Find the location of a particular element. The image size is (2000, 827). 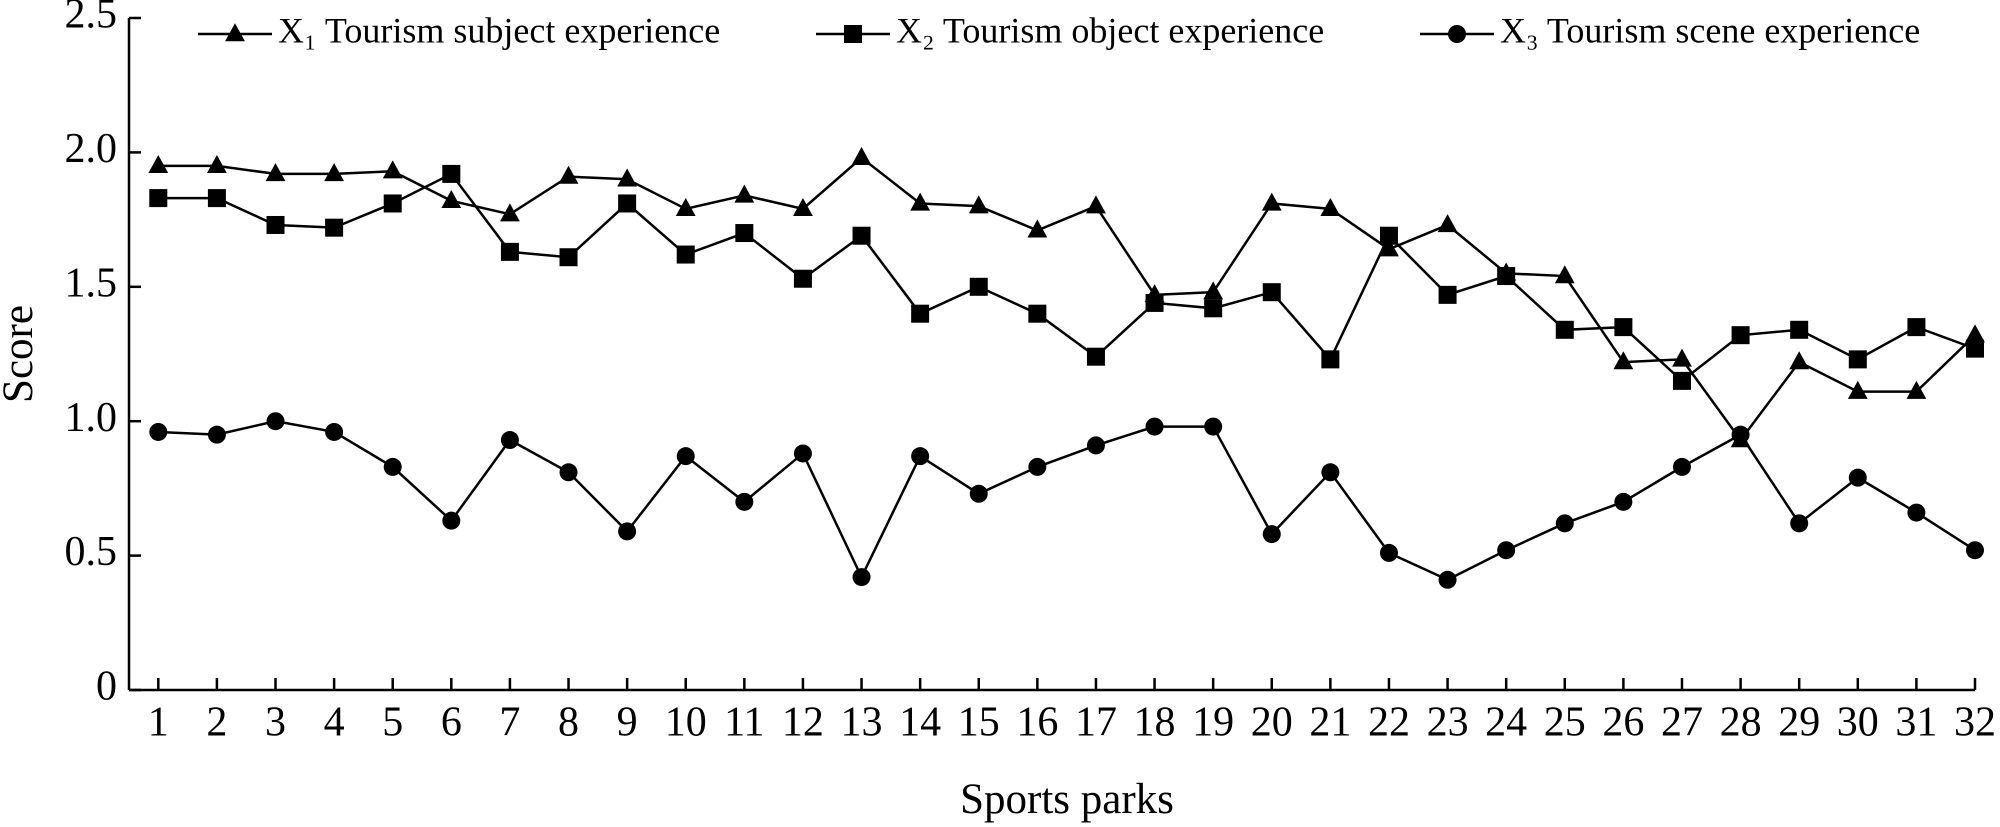

x-tick-label: 29 is located at coordinates (1799, 723).